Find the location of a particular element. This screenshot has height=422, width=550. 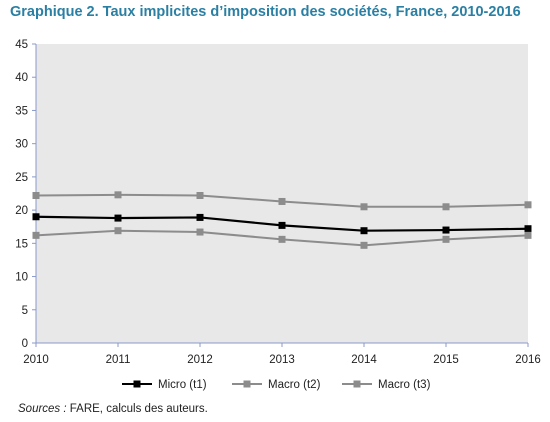

legend-label: Macro (t3) is located at coordinates (404, 385).